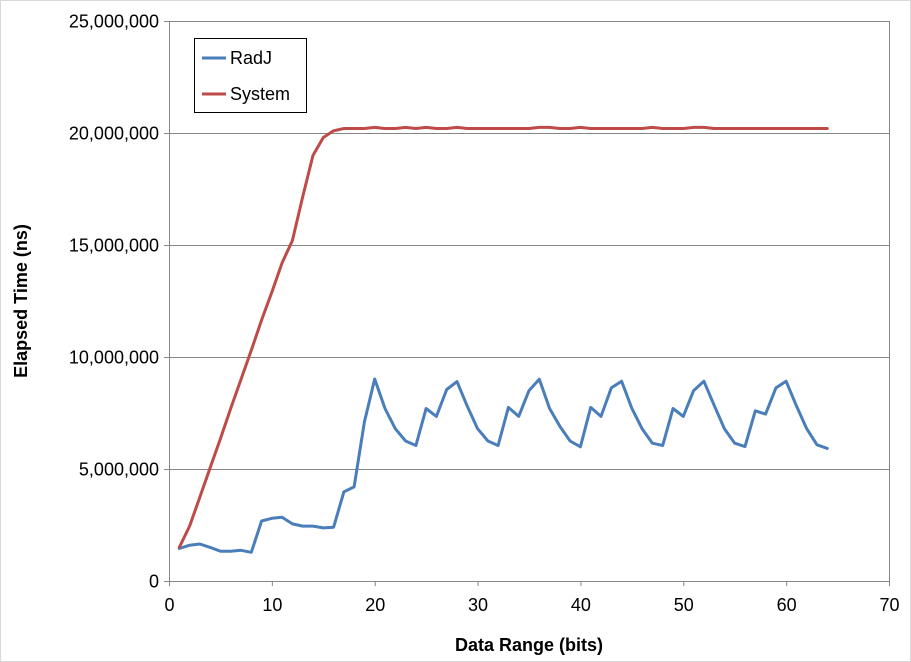 This screenshot has width=911, height=662. Describe the element at coordinates (114, 134) in the screenshot. I see `y-tick-label: 20,000,000` at that location.